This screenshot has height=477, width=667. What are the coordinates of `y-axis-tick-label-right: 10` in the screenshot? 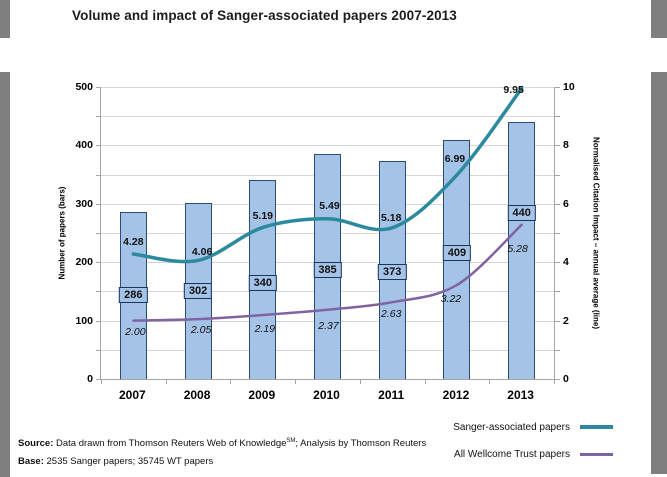 It's located at (569, 87).